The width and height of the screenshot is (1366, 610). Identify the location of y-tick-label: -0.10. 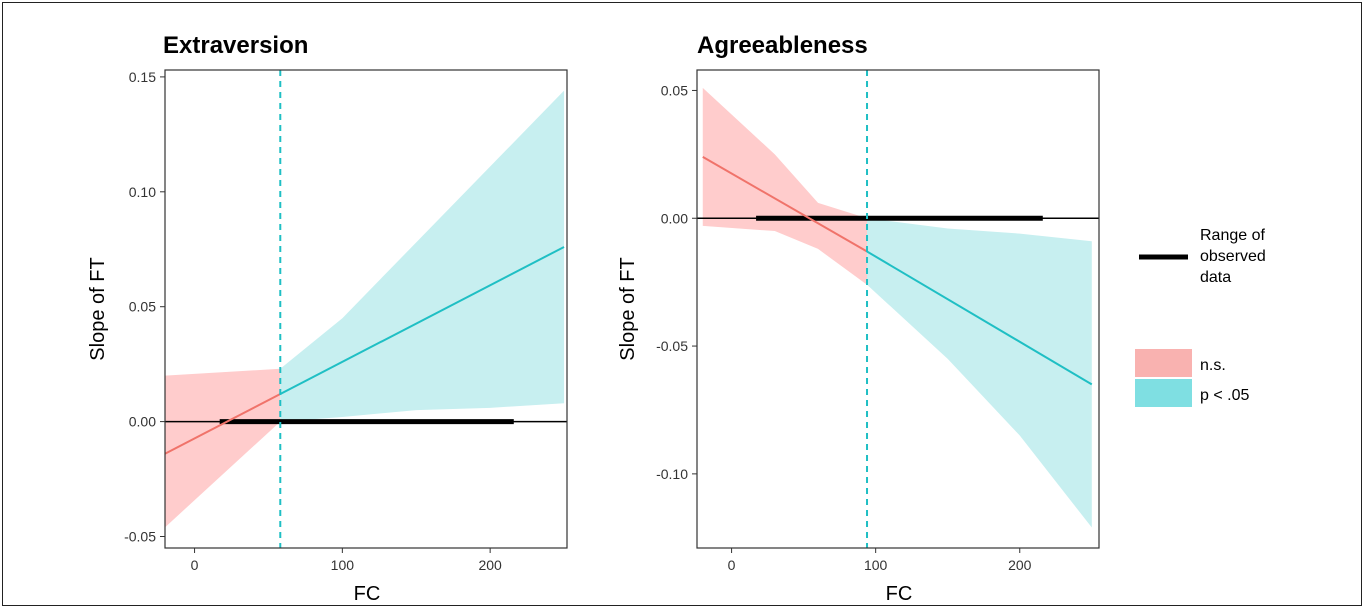
(672, 474).